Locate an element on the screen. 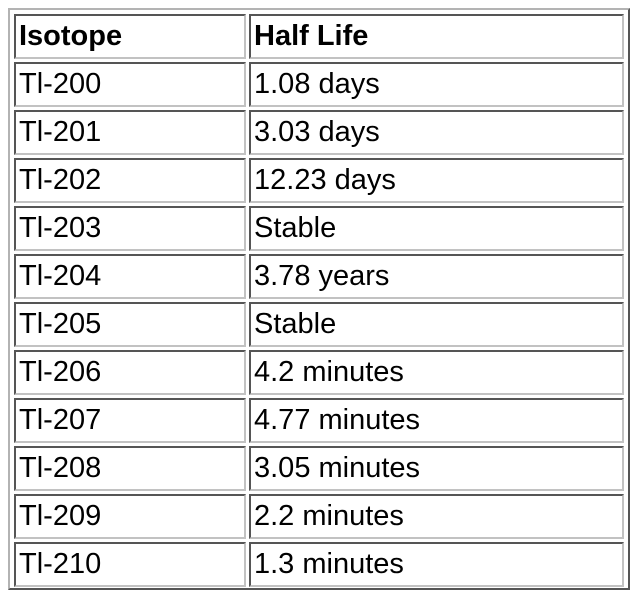 The image size is (638, 598). isotope-cell: Tl-204 is located at coordinates (130, 276).